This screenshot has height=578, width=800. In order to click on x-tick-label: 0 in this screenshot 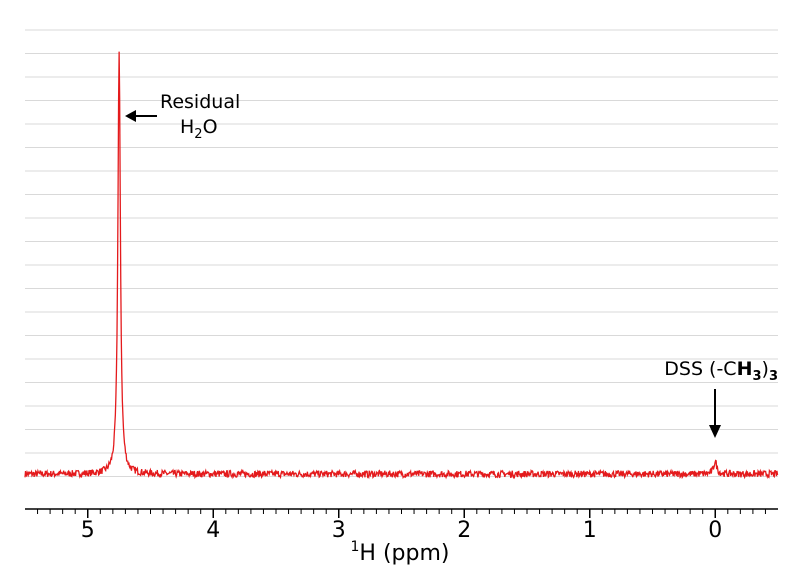, I will do `click(715, 530)`.